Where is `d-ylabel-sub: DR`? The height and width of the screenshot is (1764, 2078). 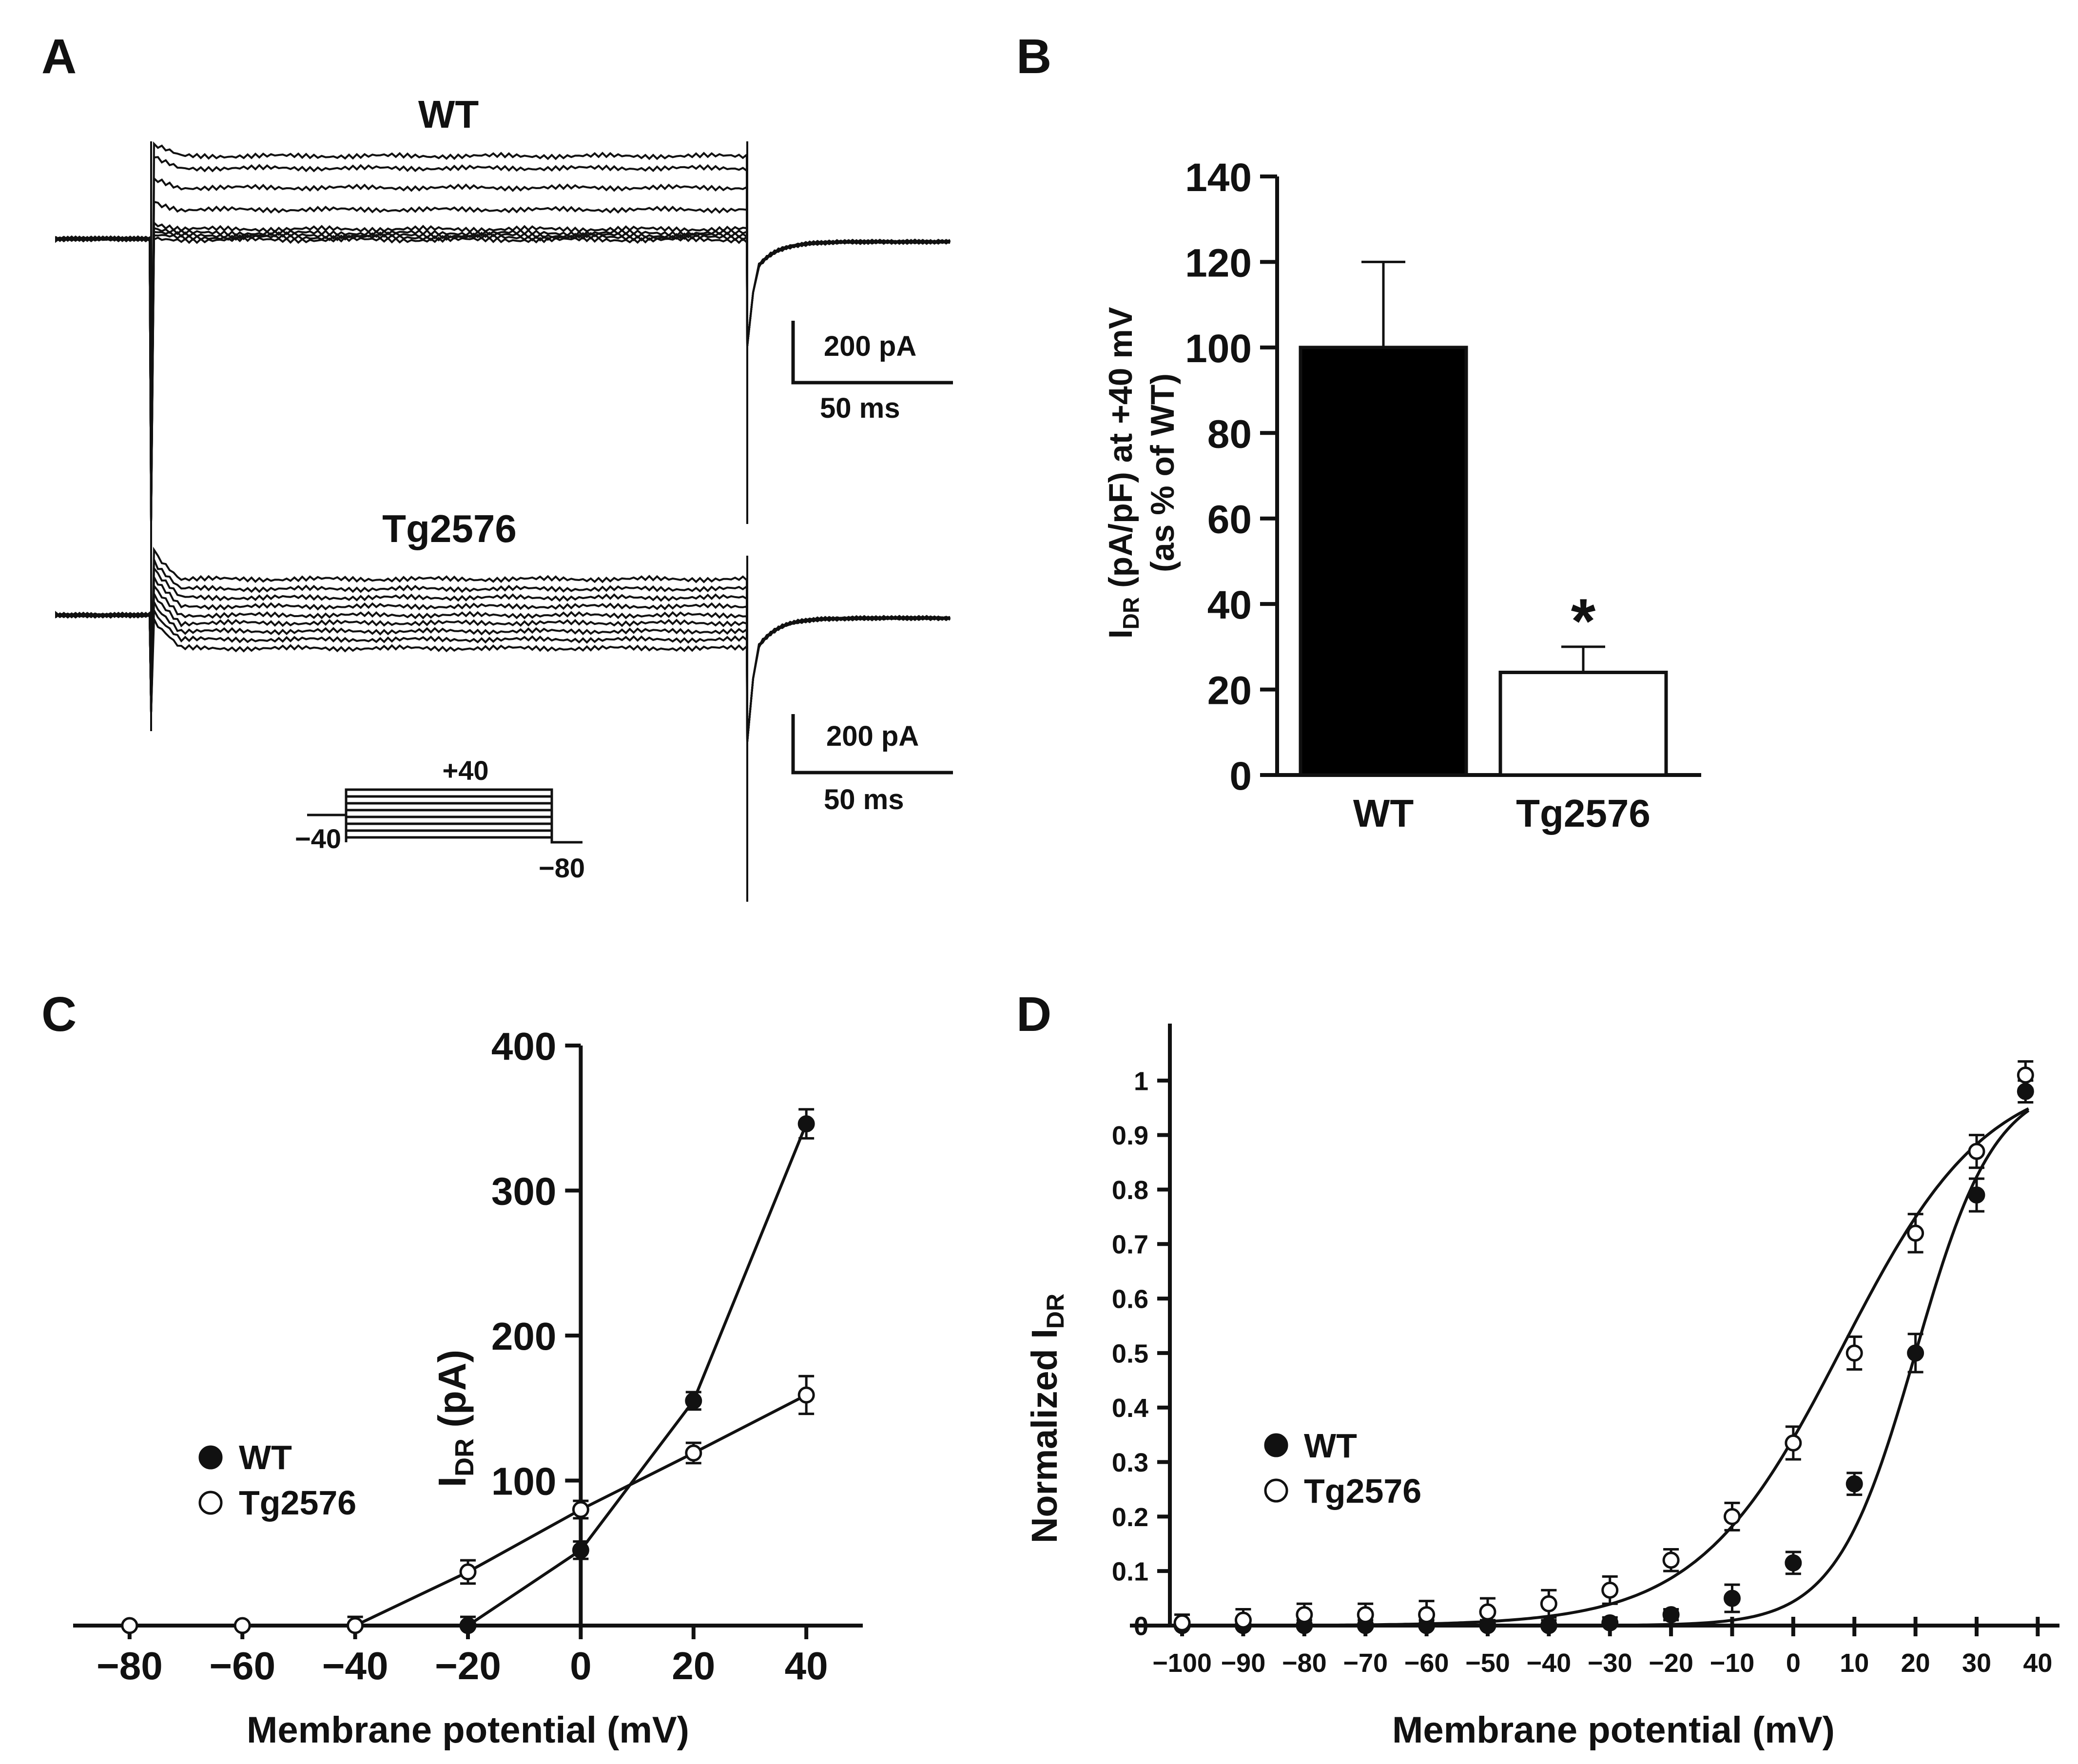 d-ylabel-sub: DR is located at coordinates (1055, 1311).